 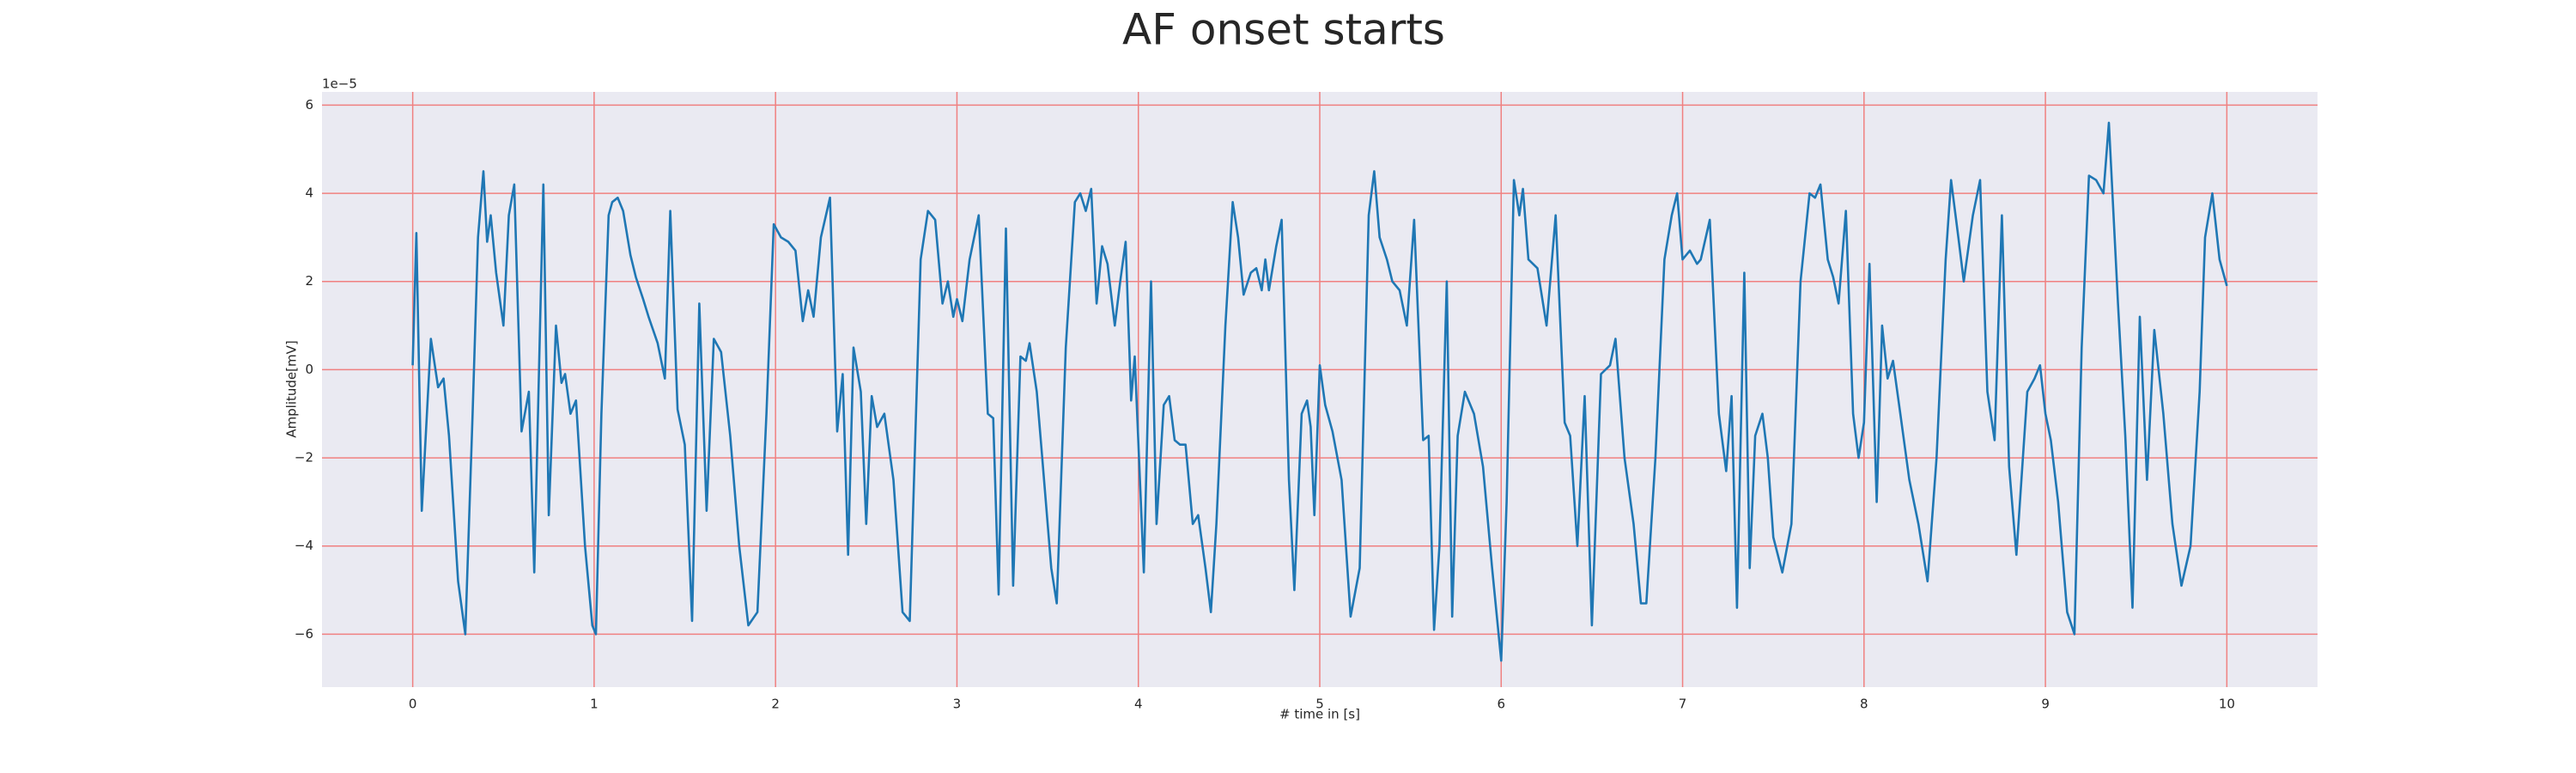 I want to click on x-tick-label: 4, so click(x=1138, y=704).